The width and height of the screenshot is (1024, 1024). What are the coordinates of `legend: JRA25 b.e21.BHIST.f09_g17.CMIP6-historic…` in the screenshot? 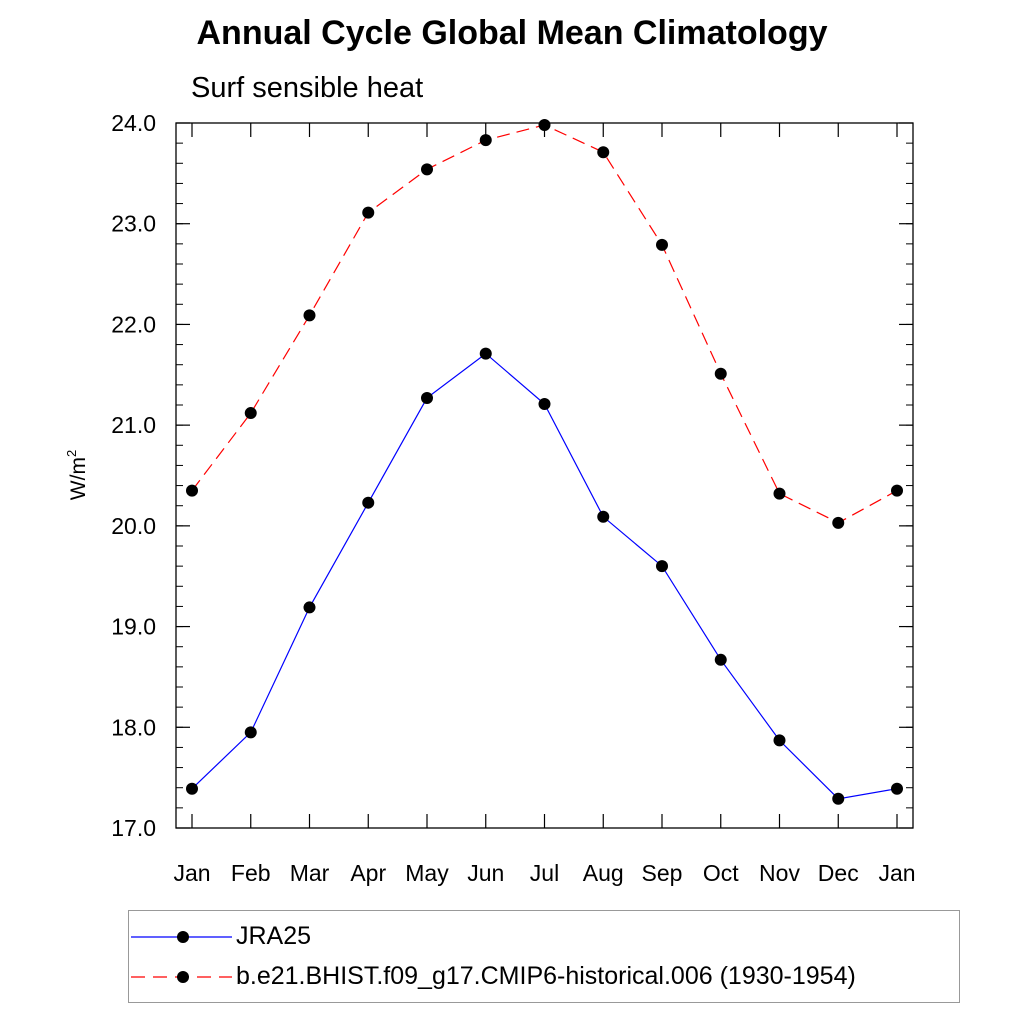 It's located at (544, 956).